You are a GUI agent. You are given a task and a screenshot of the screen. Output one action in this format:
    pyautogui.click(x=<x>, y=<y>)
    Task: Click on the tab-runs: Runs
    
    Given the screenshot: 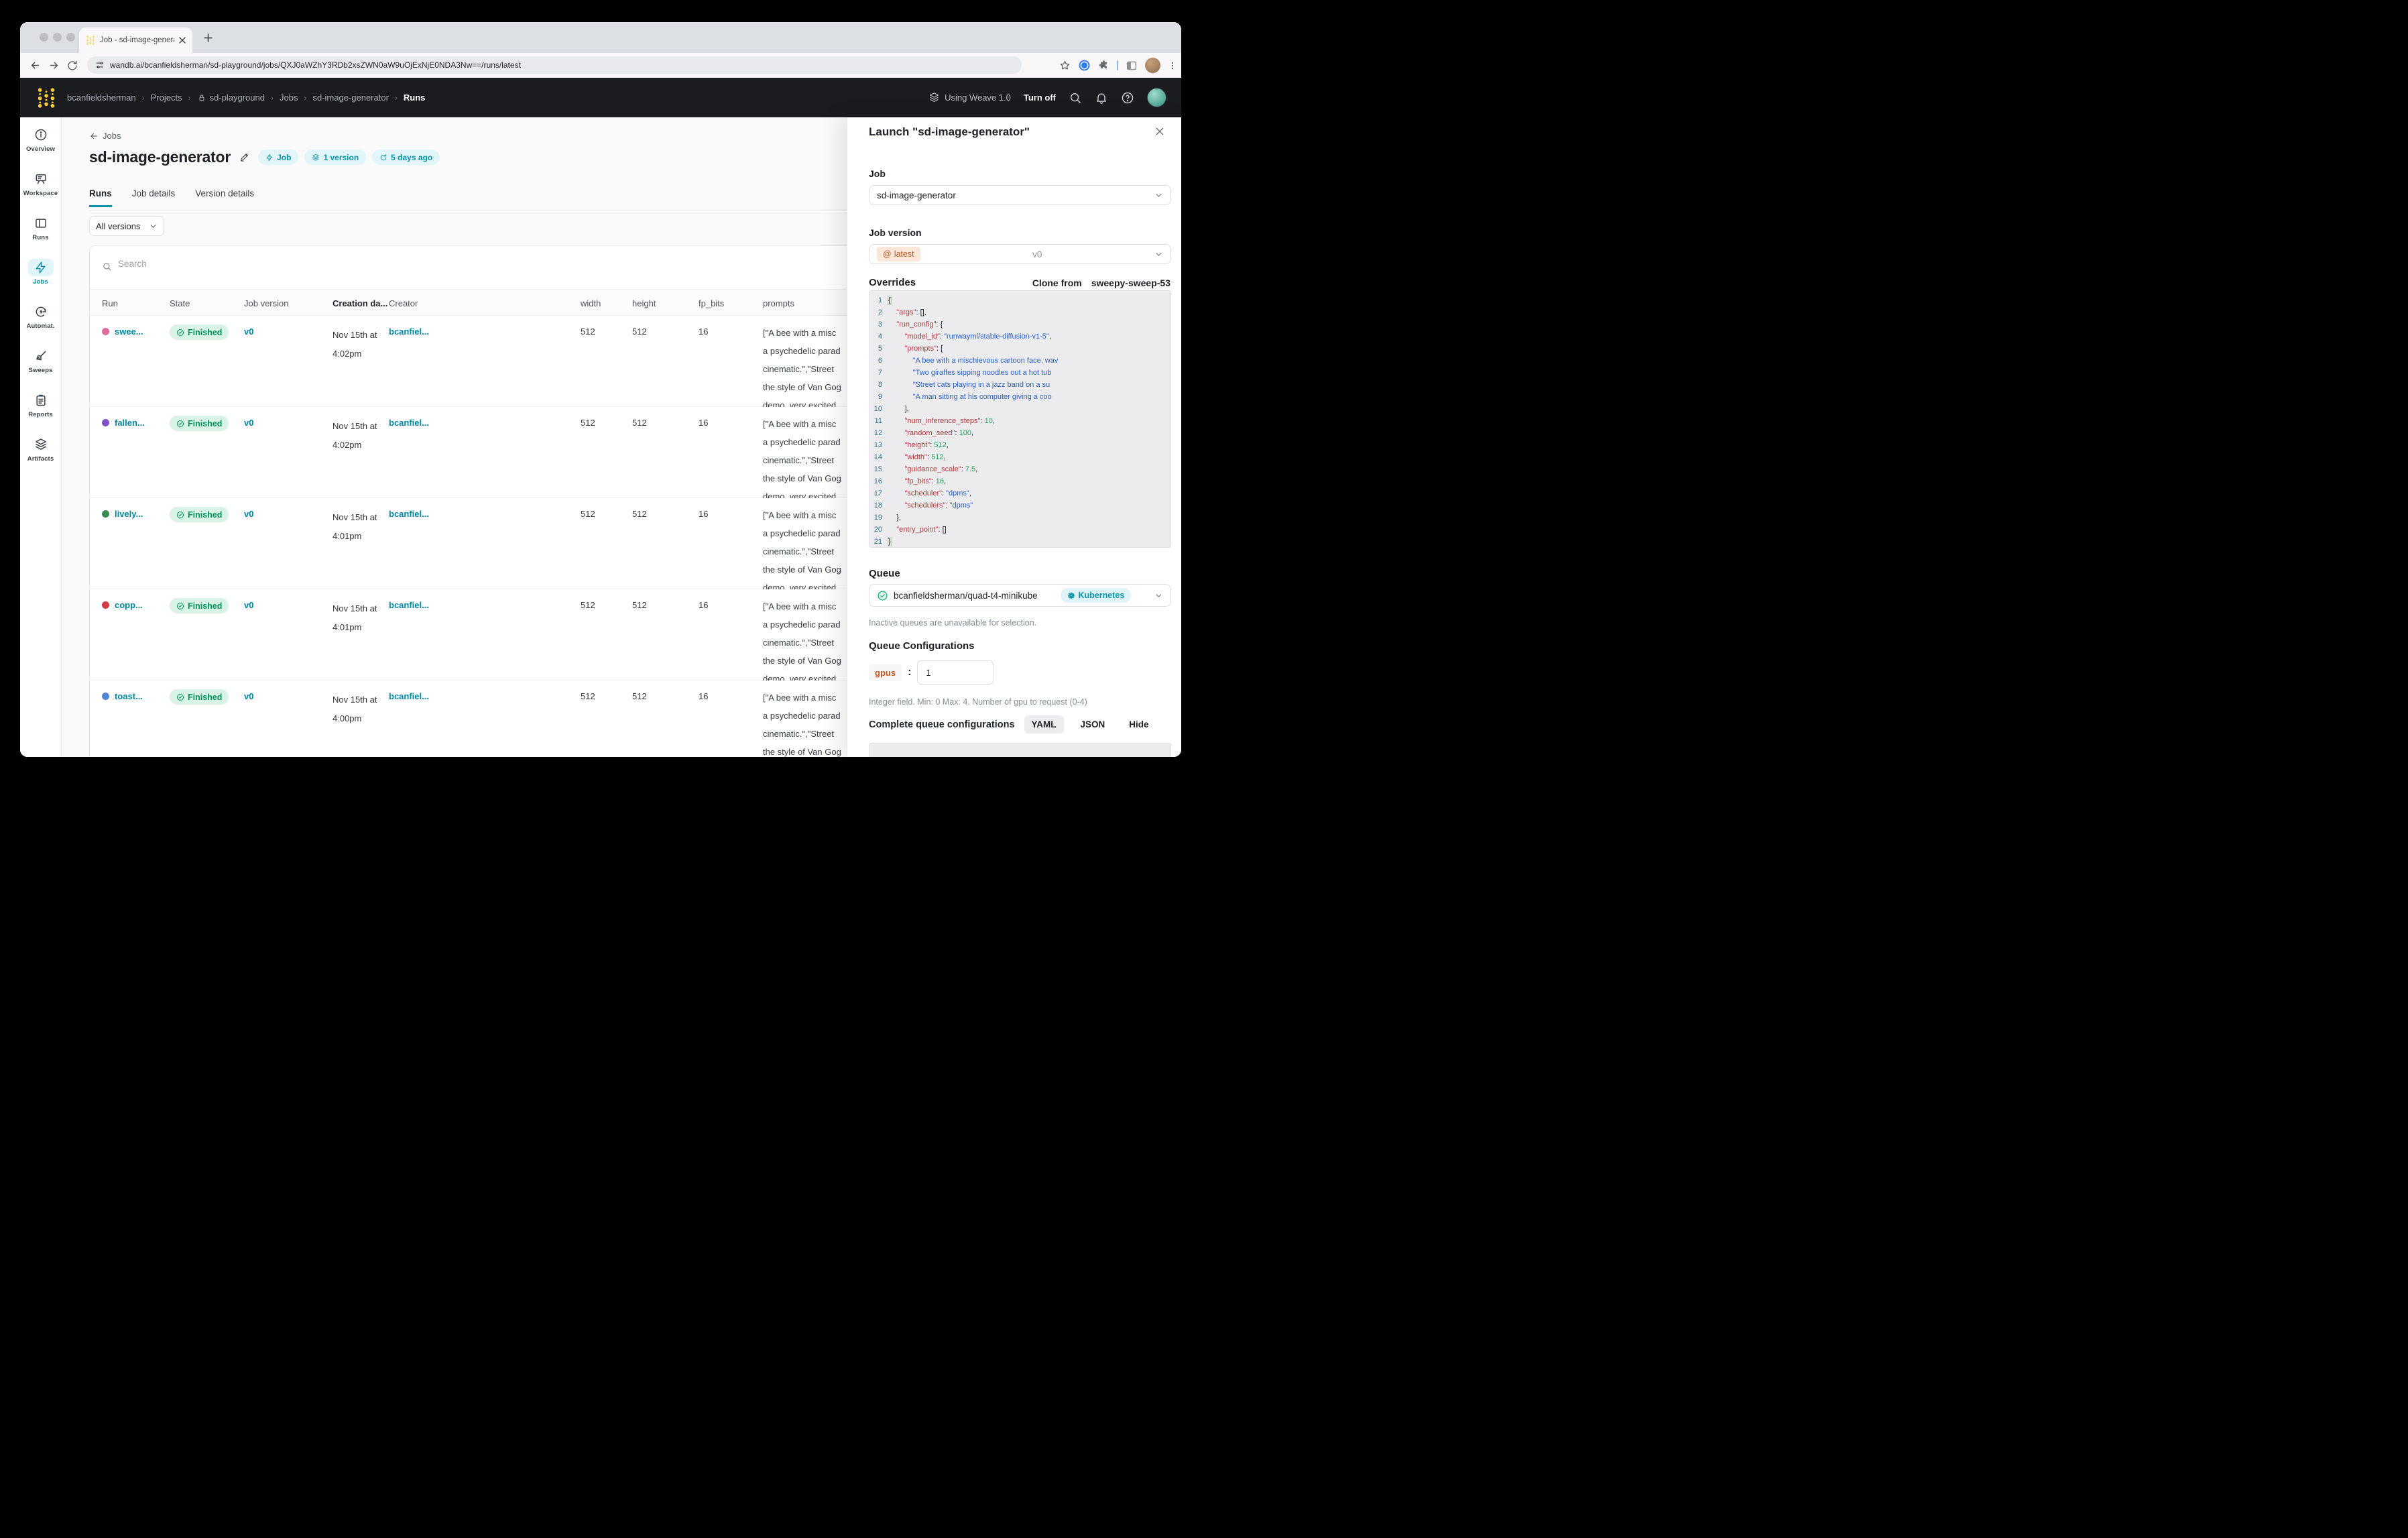 What is the action you would take?
    pyautogui.click(x=100, y=197)
    